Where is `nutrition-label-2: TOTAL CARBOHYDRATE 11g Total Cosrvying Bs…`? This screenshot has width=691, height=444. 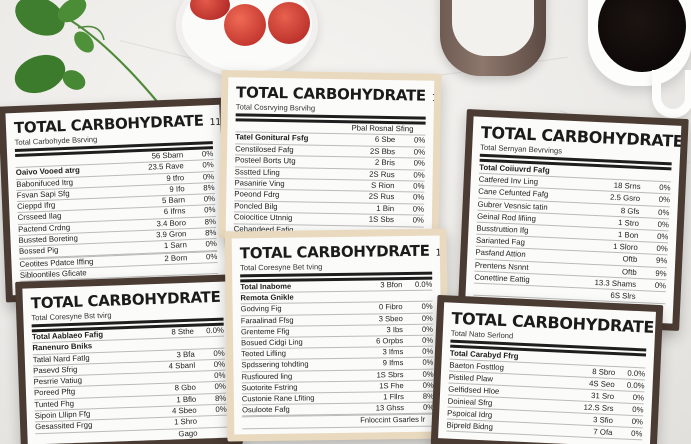 nutrition-label-2: TOTAL CARBOHYDRATE 11g Total Cosrvying Bs… is located at coordinates (330, 156).